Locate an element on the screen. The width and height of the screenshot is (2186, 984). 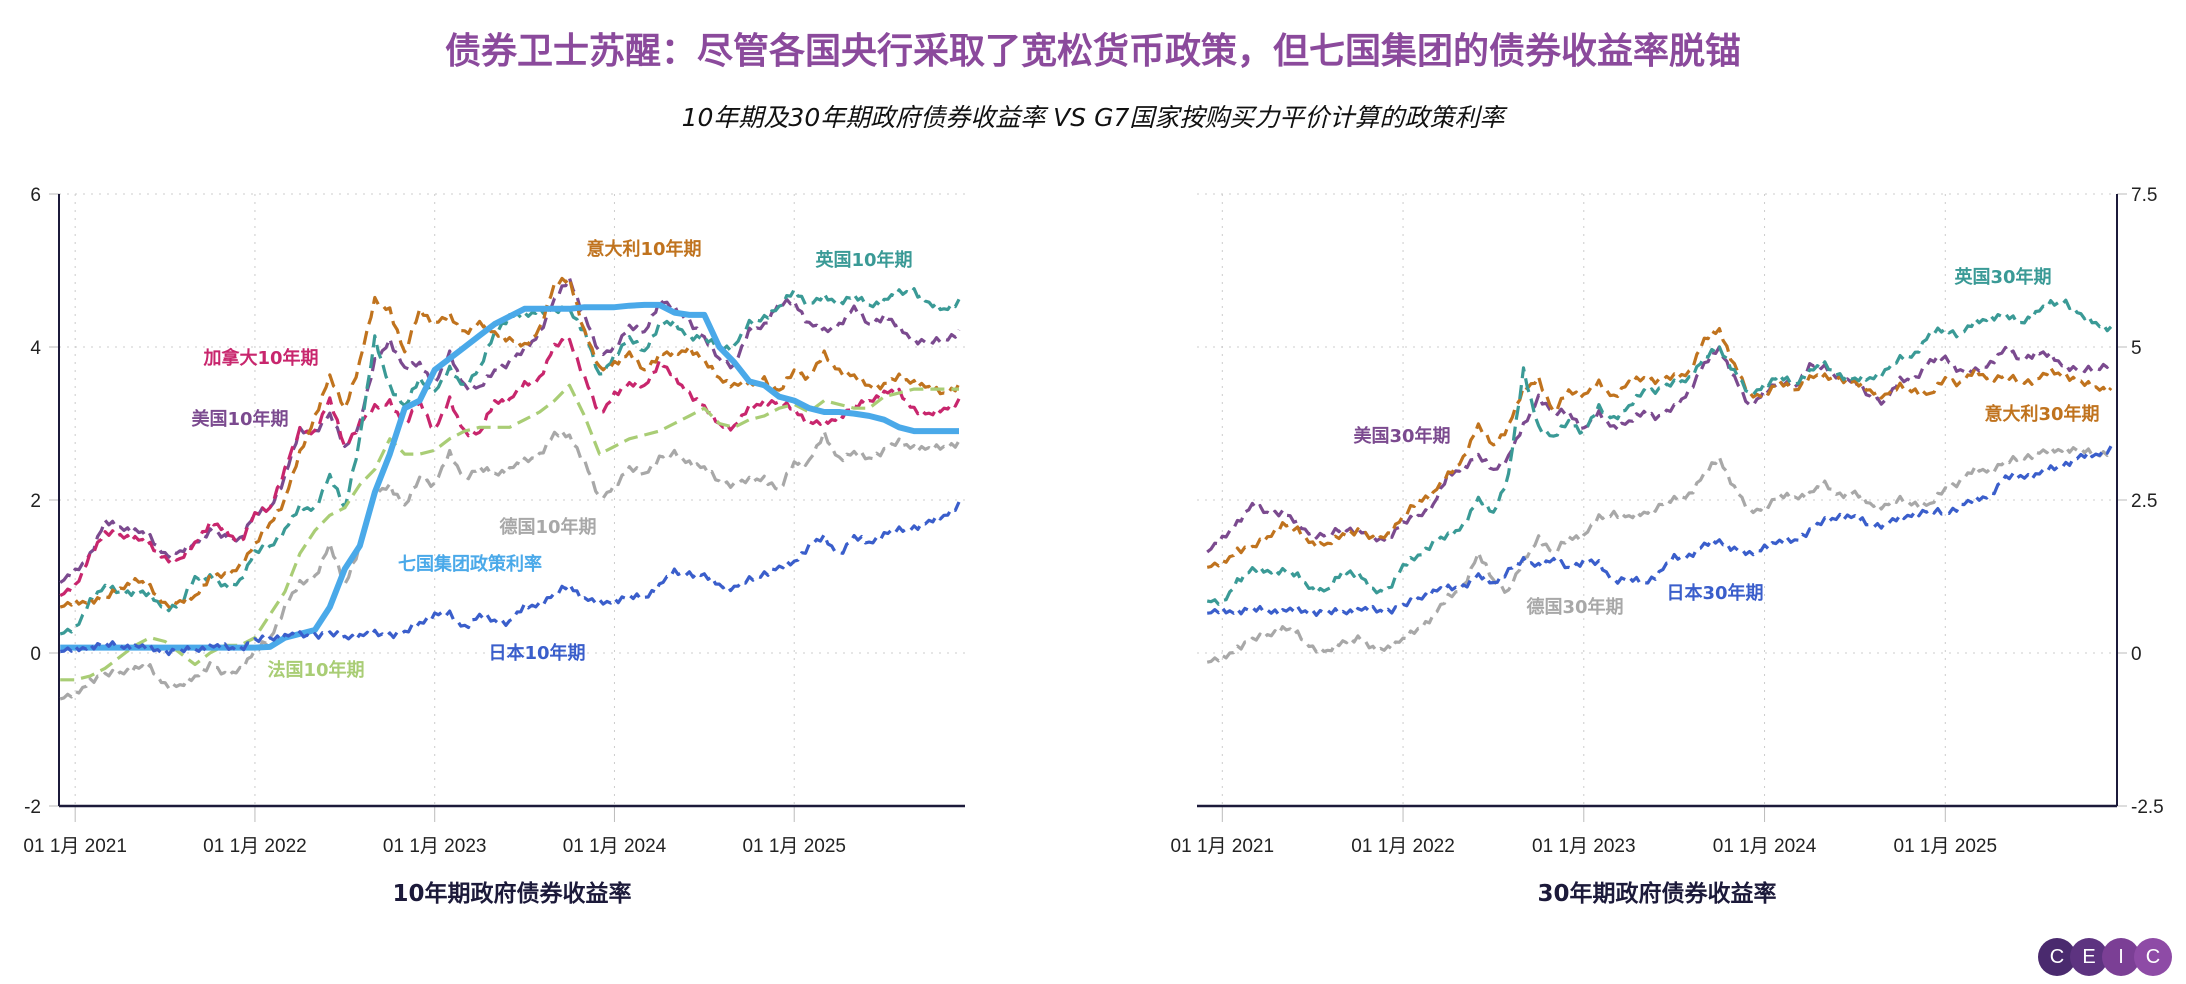
label-france-10y: 法国10年期 is located at coordinates (316, 670).